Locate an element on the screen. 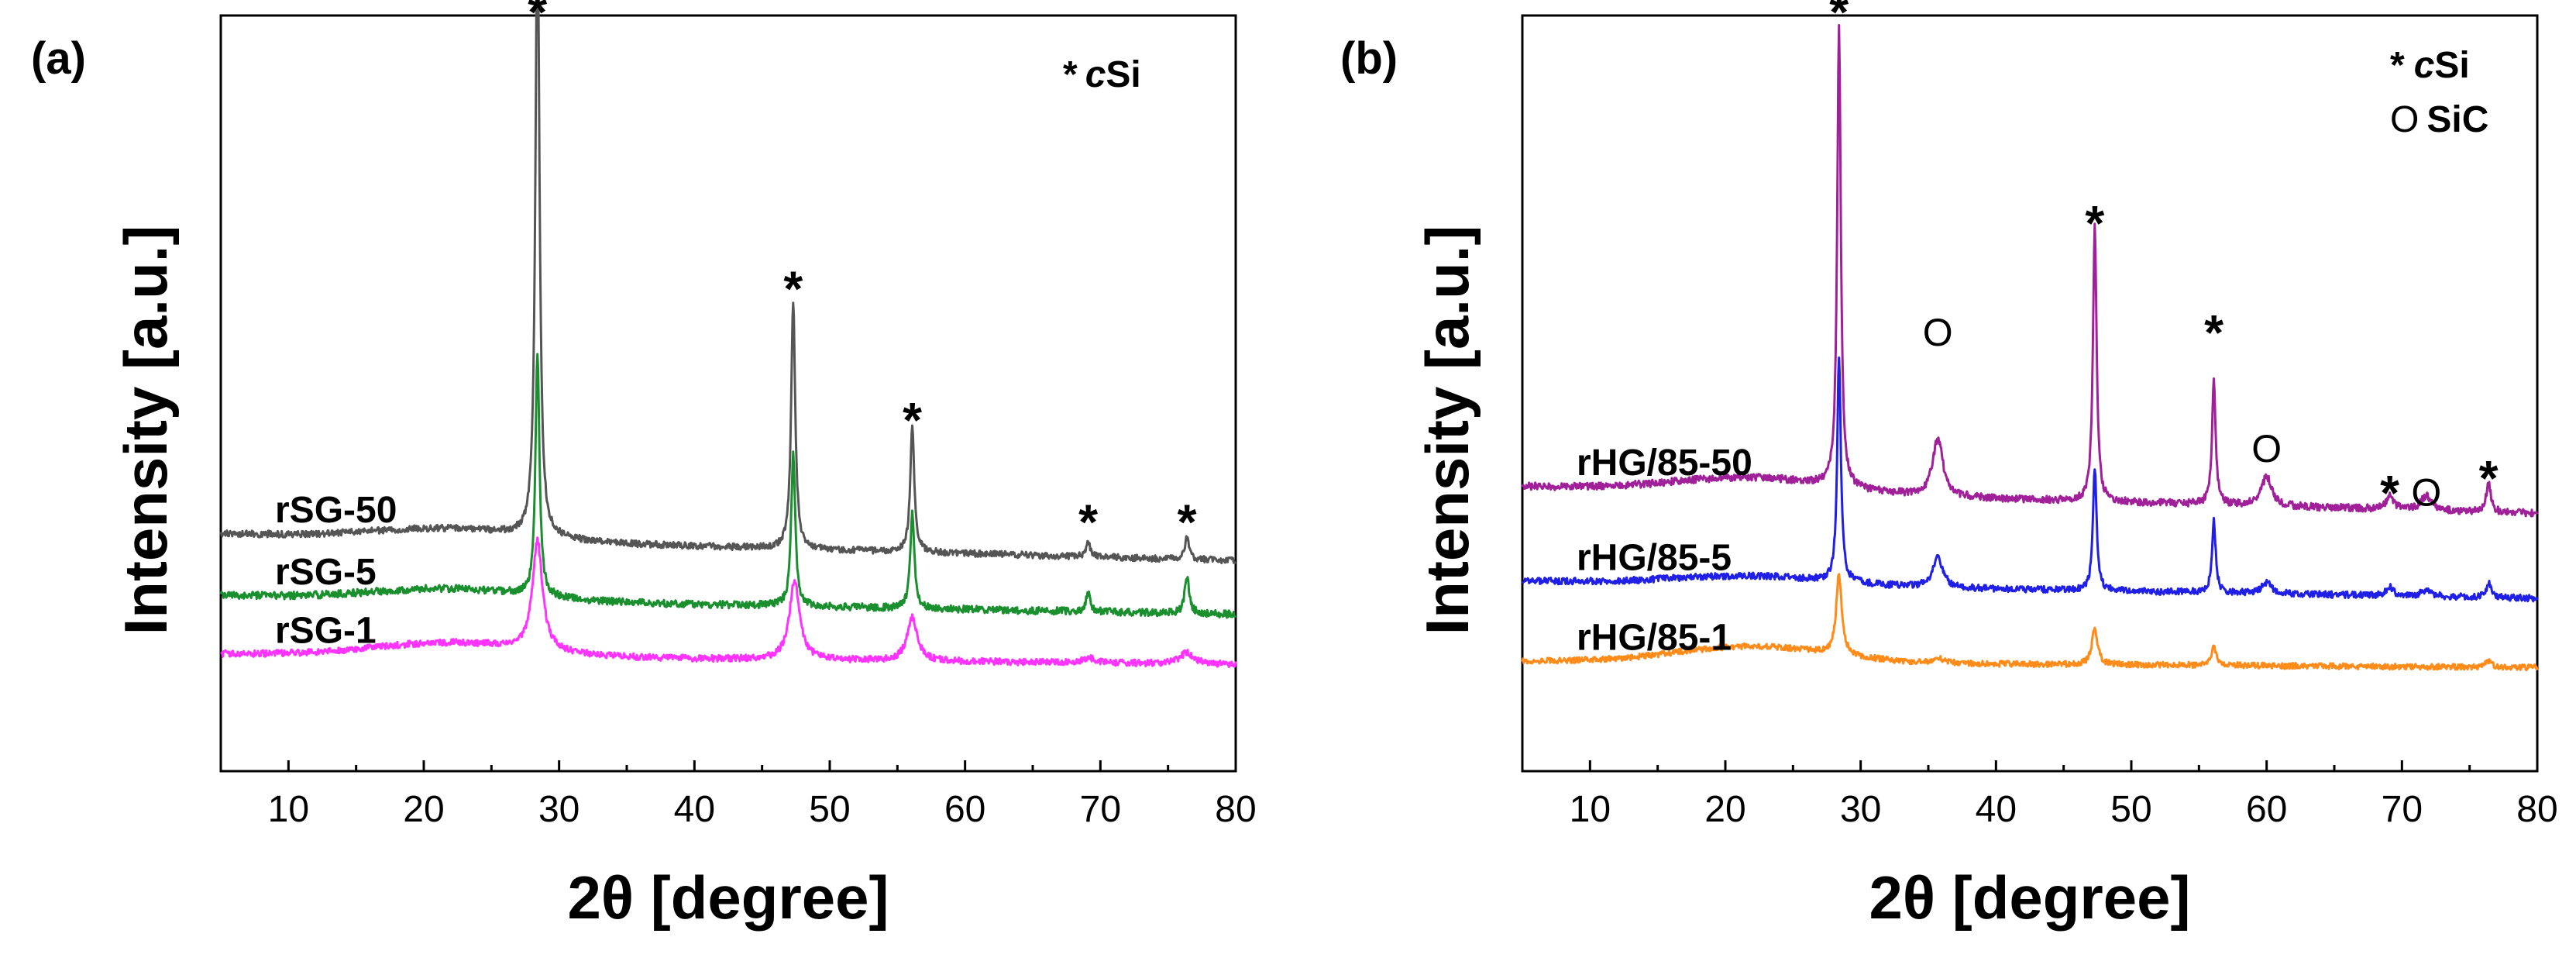 The image size is (2576, 968). series-label-rhg-85-5: rHG/85-5 is located at coordinates (1654, 557).